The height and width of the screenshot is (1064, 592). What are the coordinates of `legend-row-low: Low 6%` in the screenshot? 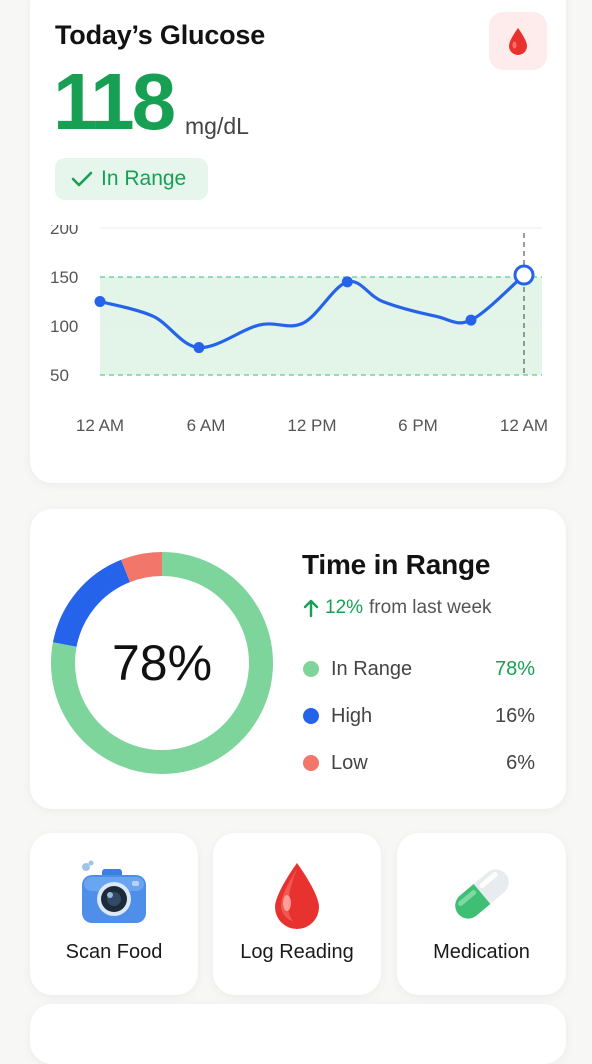 It's located at (419, 763).